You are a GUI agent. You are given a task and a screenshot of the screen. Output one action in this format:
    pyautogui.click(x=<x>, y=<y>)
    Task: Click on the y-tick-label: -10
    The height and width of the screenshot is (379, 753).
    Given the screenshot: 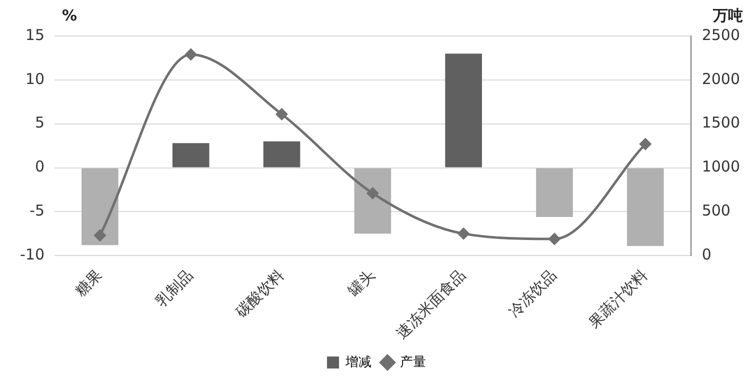 What is the action you would take?
    pyautogui.click(x=32, y=255)
    